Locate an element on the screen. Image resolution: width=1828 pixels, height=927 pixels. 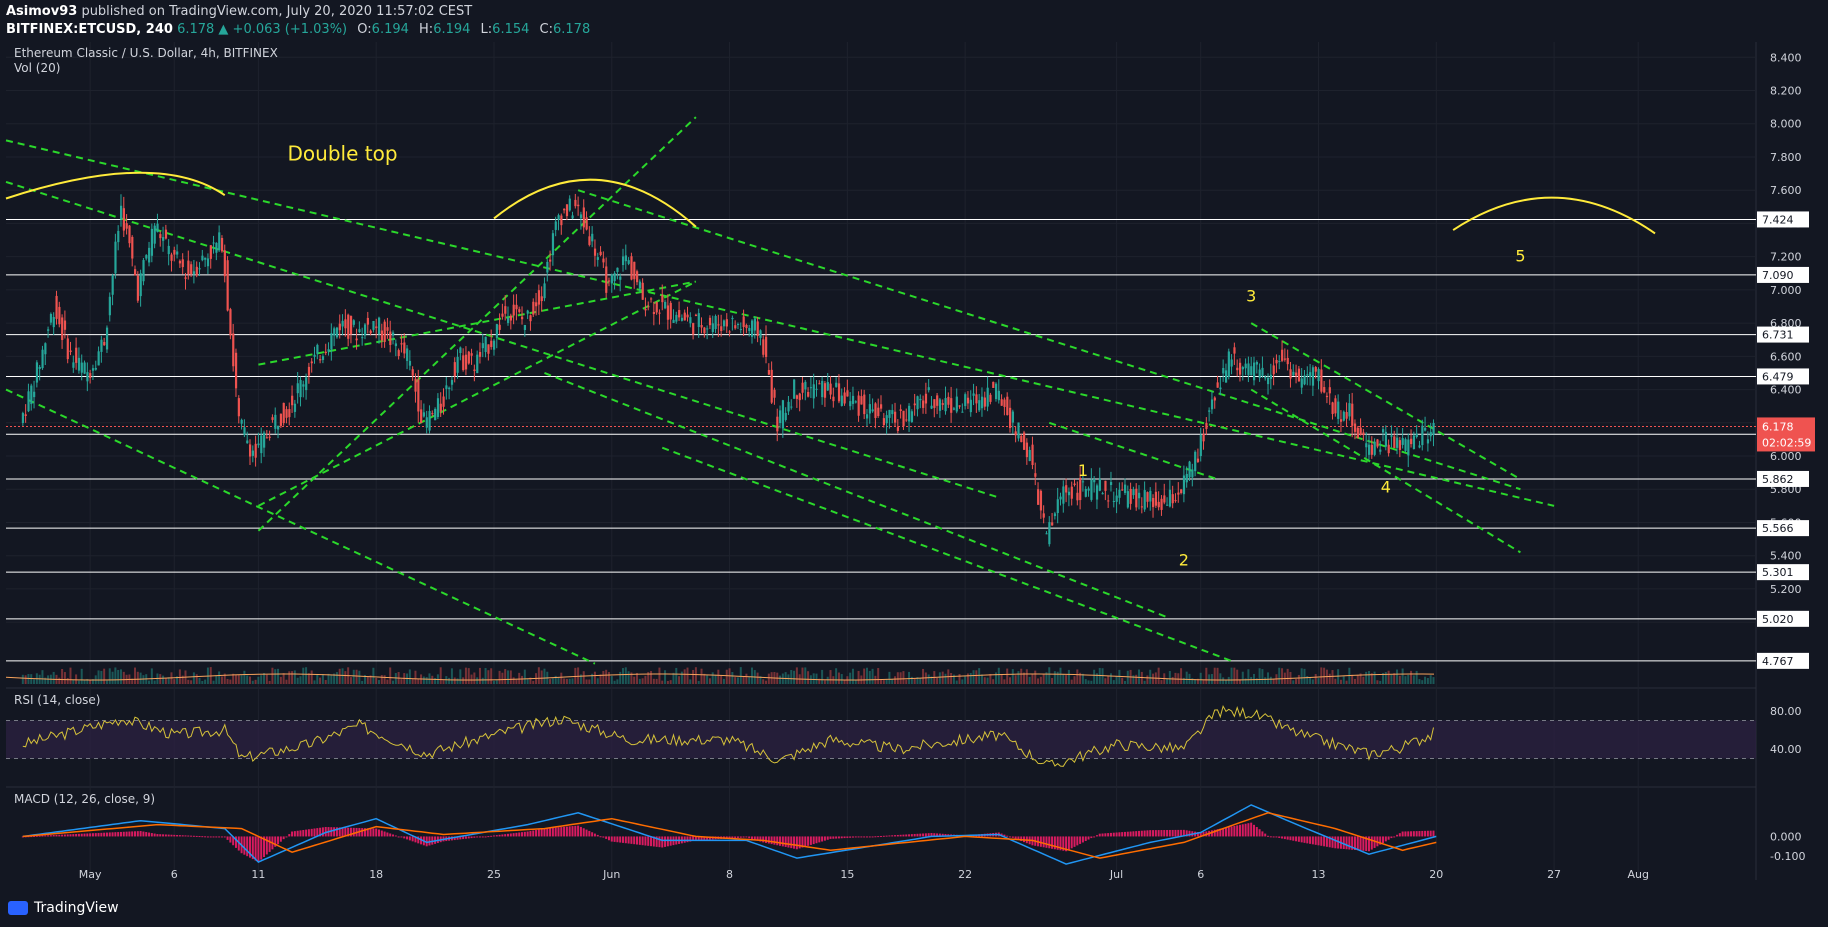
price-tick-label: 8.000 is located at coordinates (1786, 124).